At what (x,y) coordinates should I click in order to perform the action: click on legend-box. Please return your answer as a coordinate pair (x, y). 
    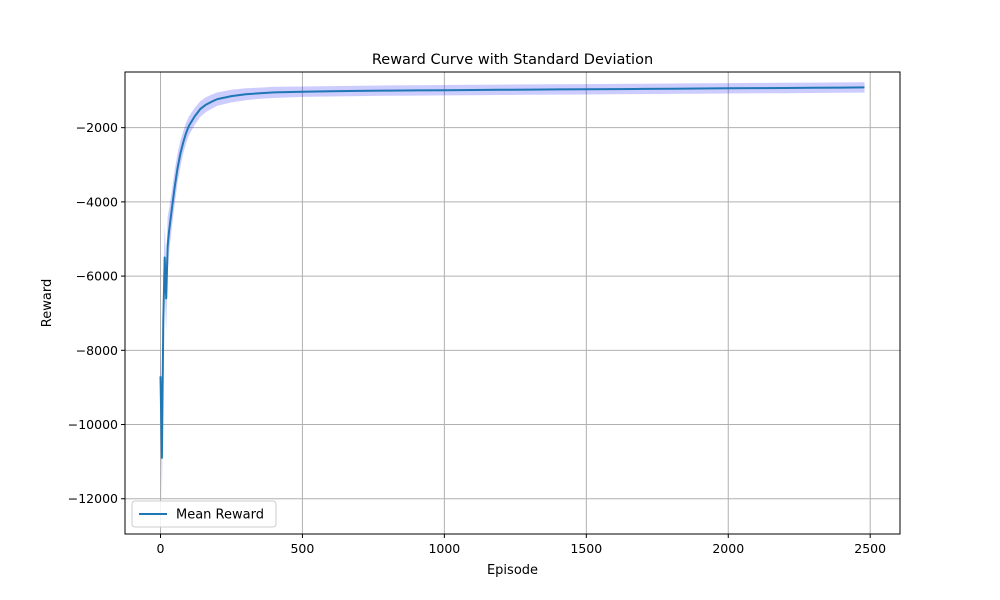
    Looking at the image, I should click on (204, 514).